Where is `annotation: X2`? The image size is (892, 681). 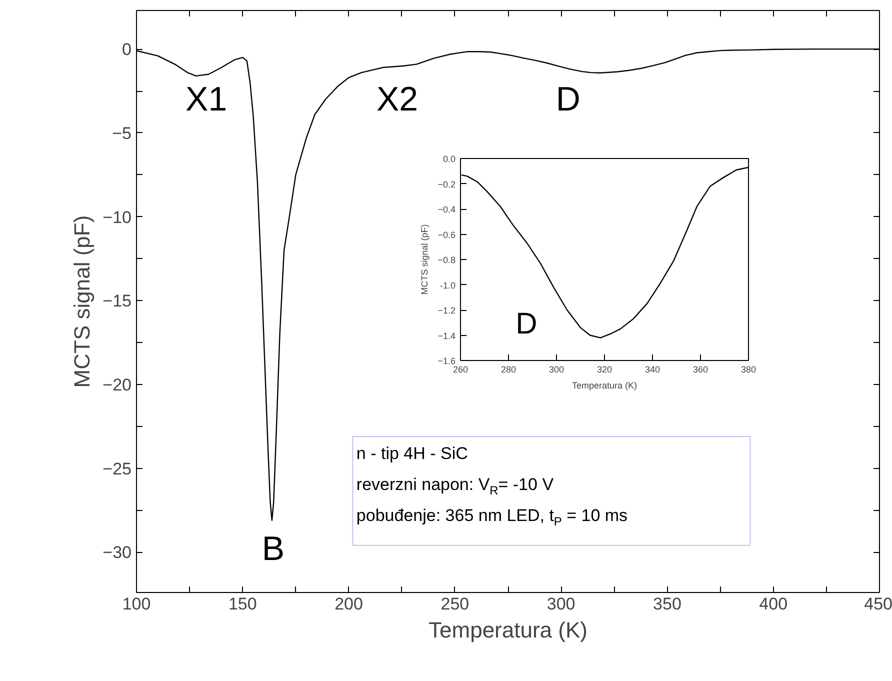
annotation: X2 is located at coordinates (397, 99).